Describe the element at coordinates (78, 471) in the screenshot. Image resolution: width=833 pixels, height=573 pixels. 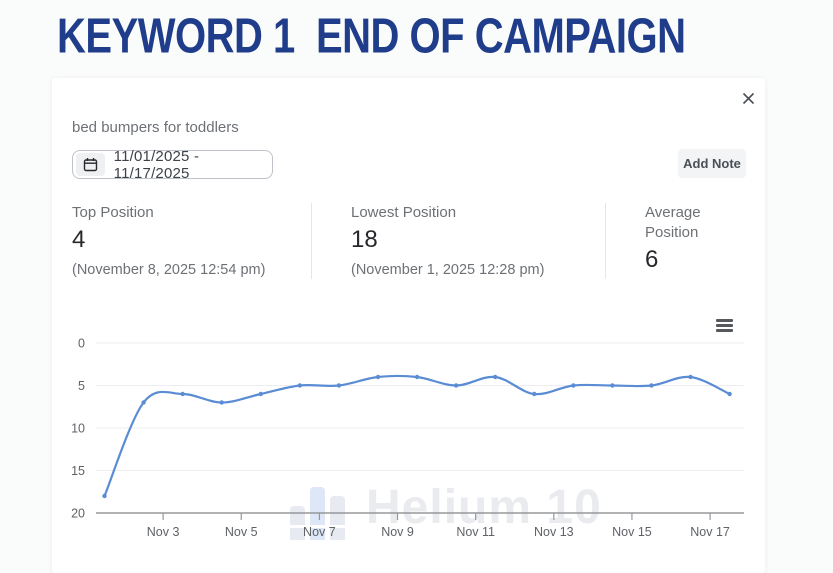
I see `svg-text: 15` at that location.